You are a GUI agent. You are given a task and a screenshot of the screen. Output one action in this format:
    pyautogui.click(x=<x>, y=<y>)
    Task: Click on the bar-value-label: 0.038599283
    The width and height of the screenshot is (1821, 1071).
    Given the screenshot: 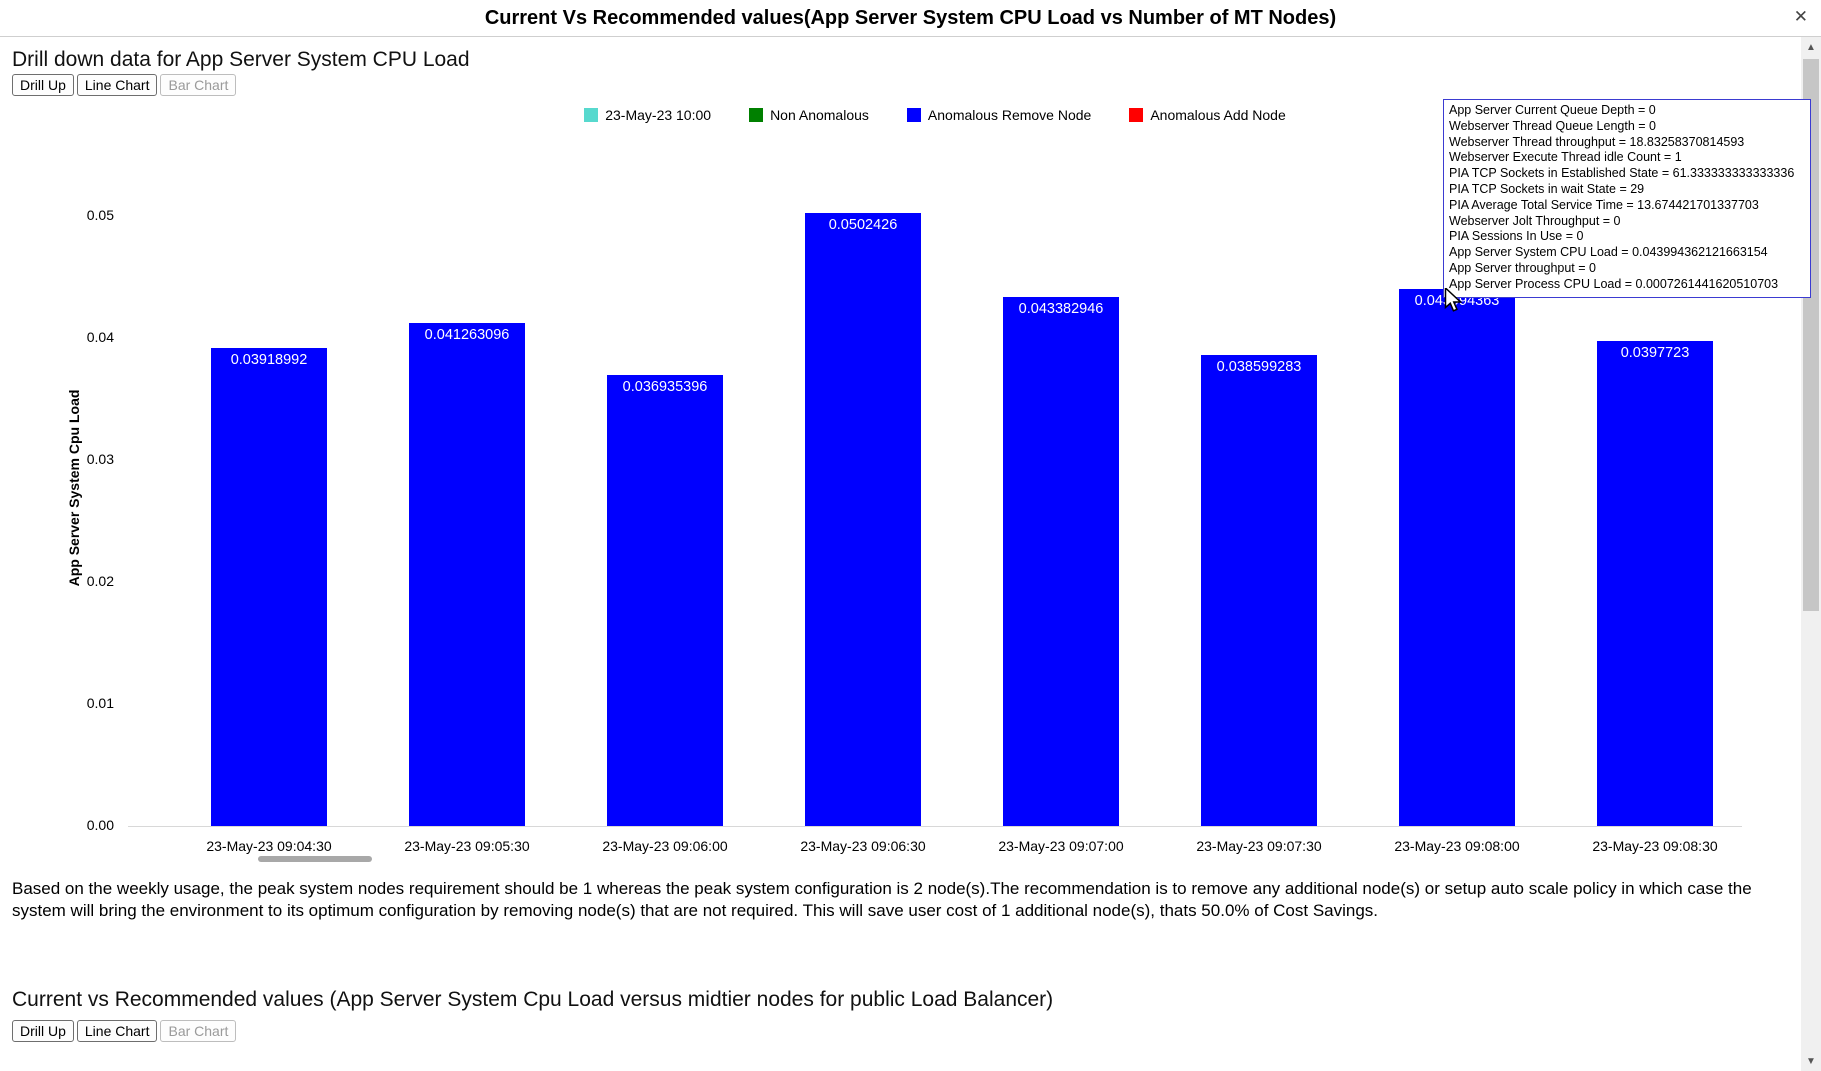 What is the action you would take?
    pyautogui.click(x=1259, y=367)
    